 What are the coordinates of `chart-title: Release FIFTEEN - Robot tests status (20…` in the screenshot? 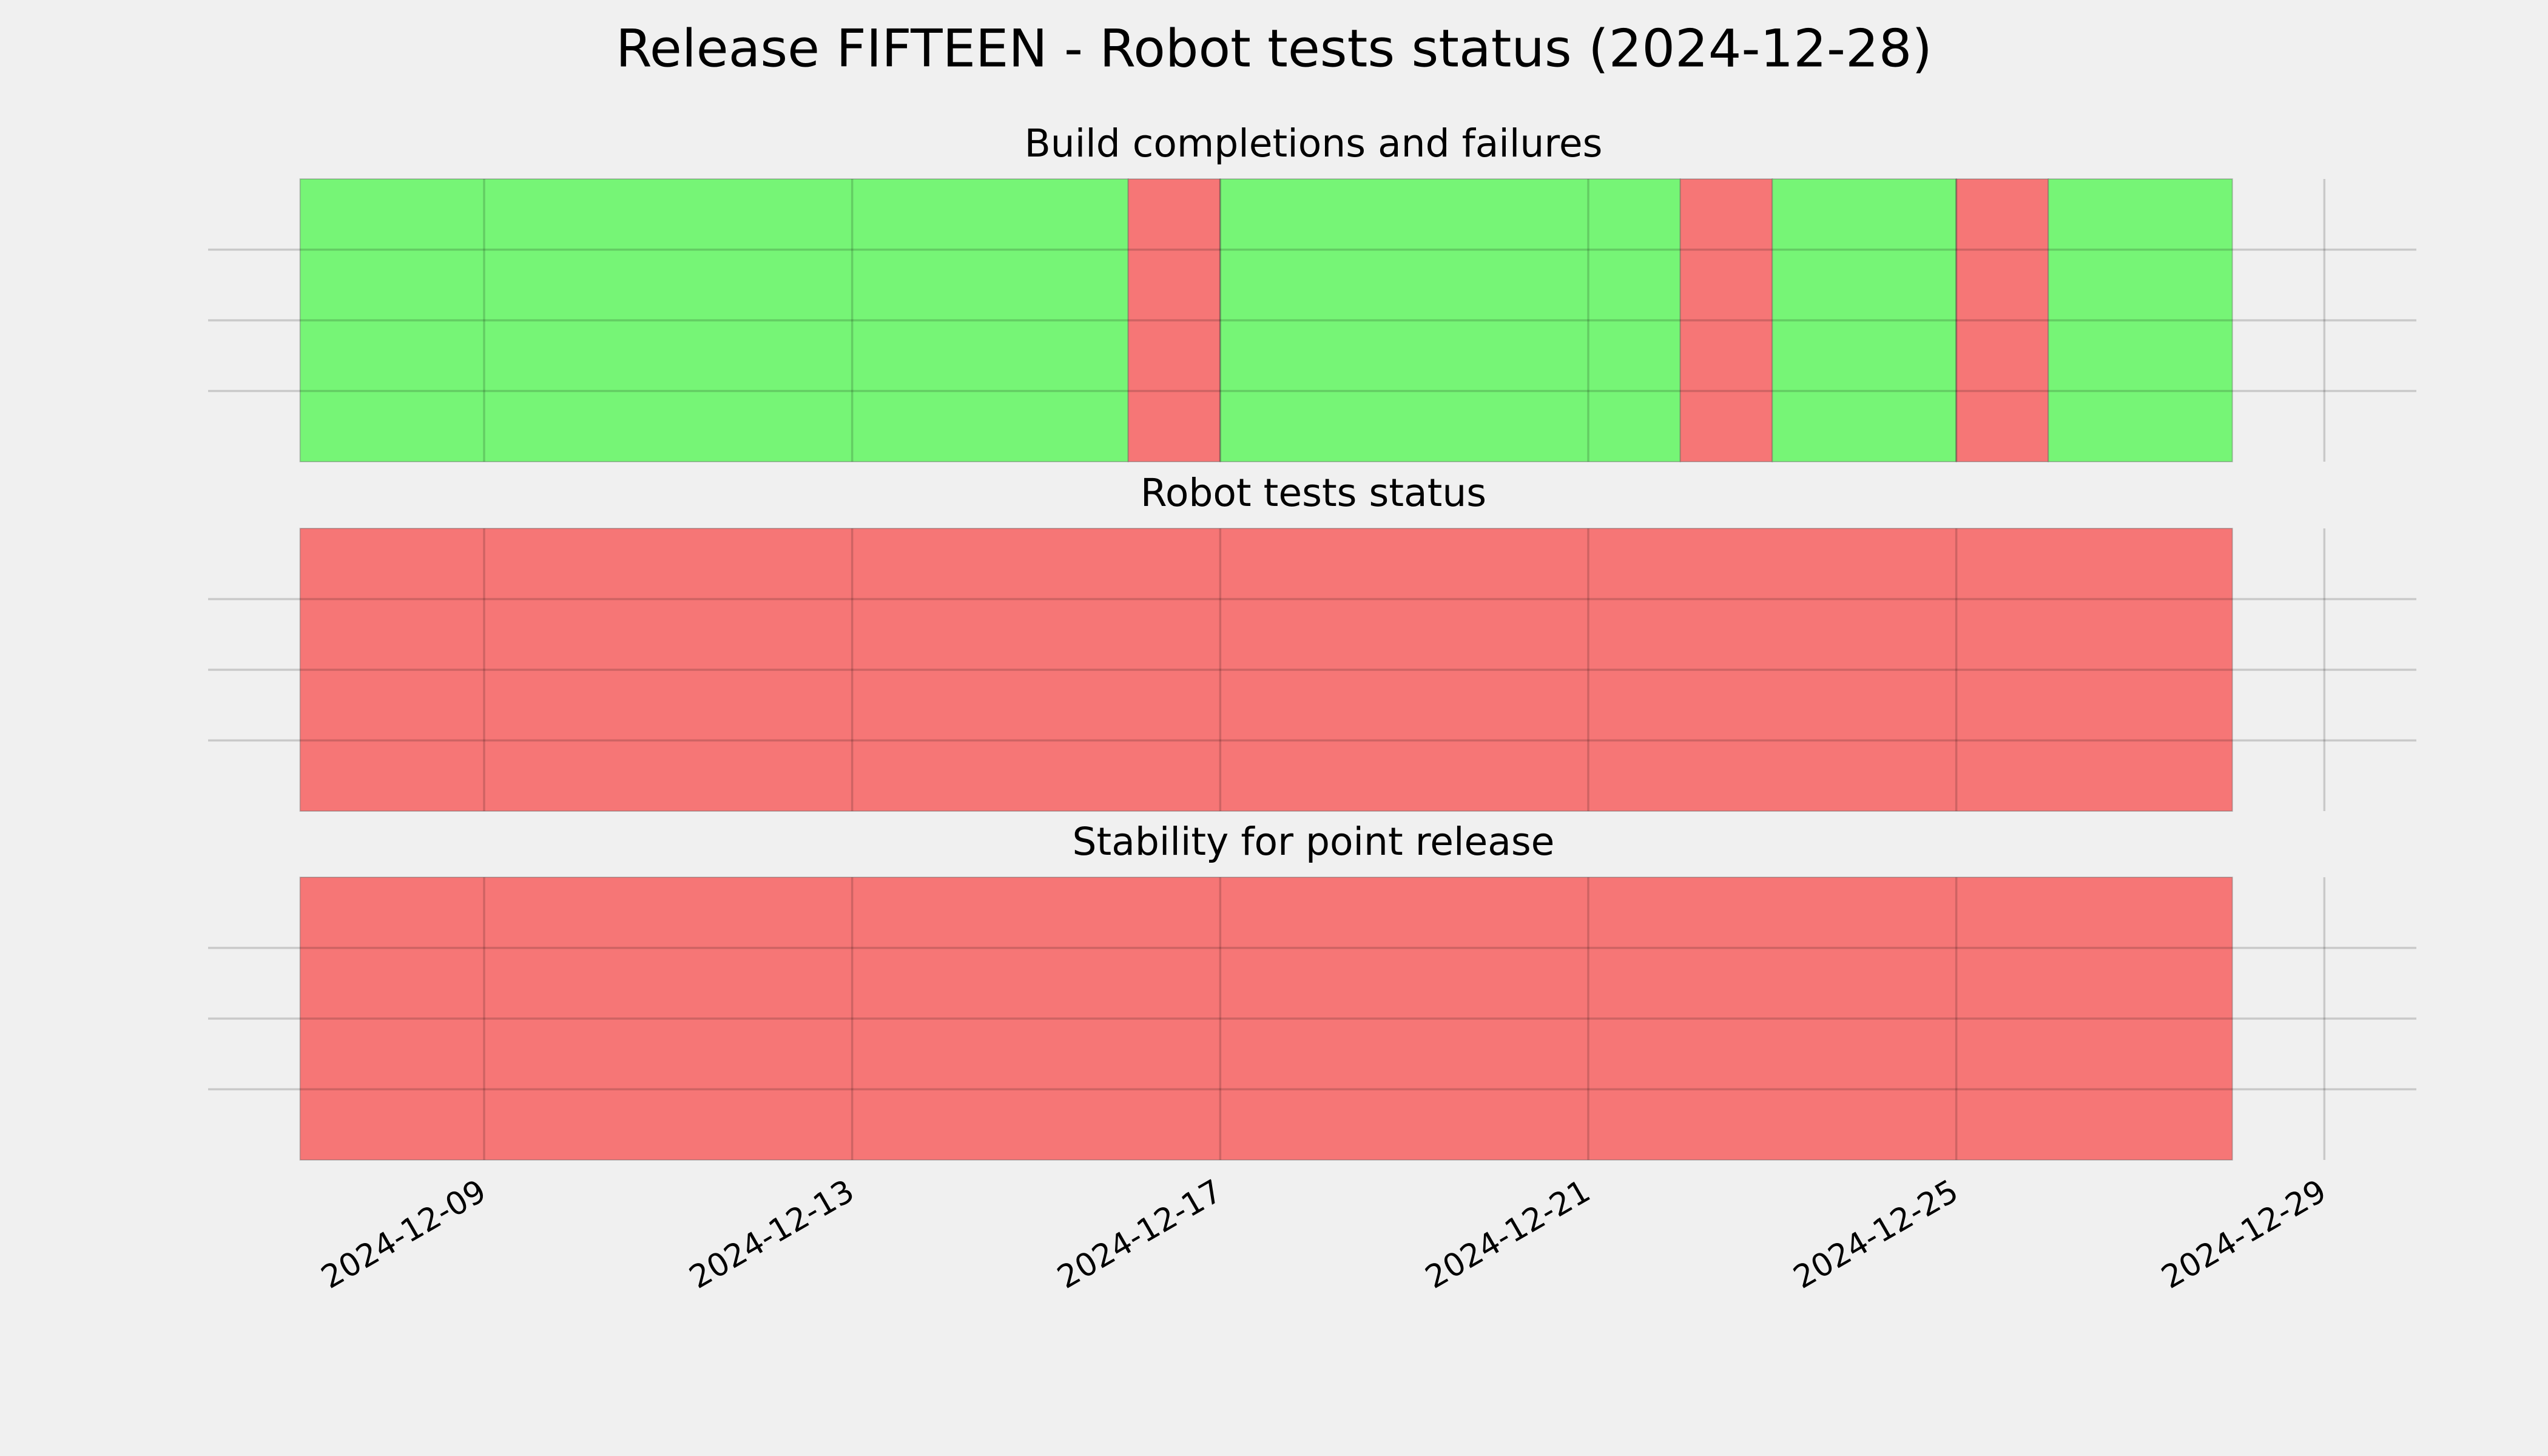 It's located at (1274, 48).